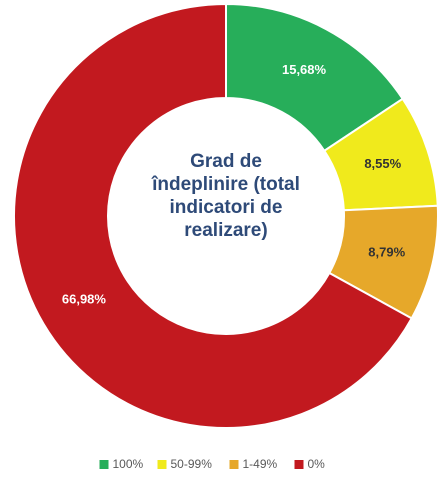 This screenshot has width=438, height=482. Describe the element at coordinates (84, 298) in the screenshot. I see `data-label: 66,98%` at that location.